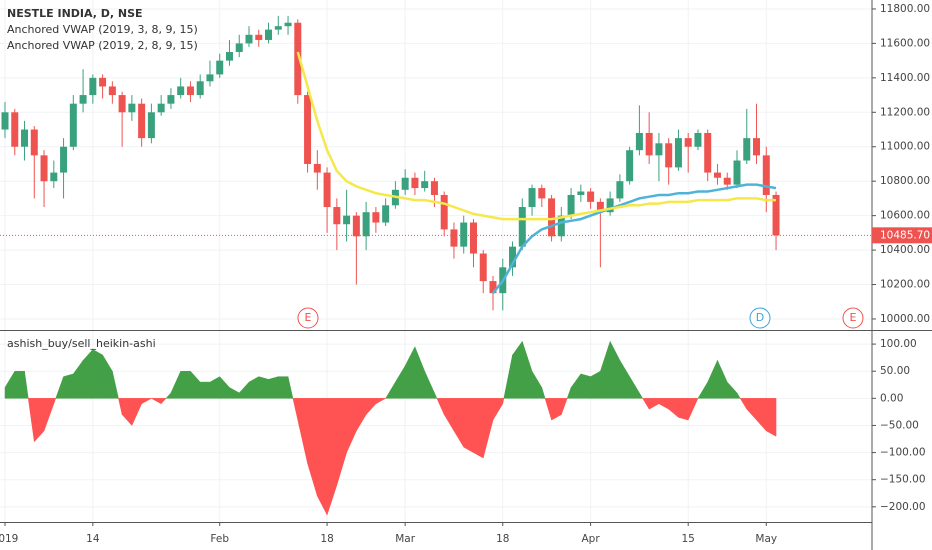 The height and width of the screenshot is (550, 932). What do you see at coordinates (905, 235) in the screenshot?
I see `last-price-label: 10485.70` at bounding box center [905, 235].